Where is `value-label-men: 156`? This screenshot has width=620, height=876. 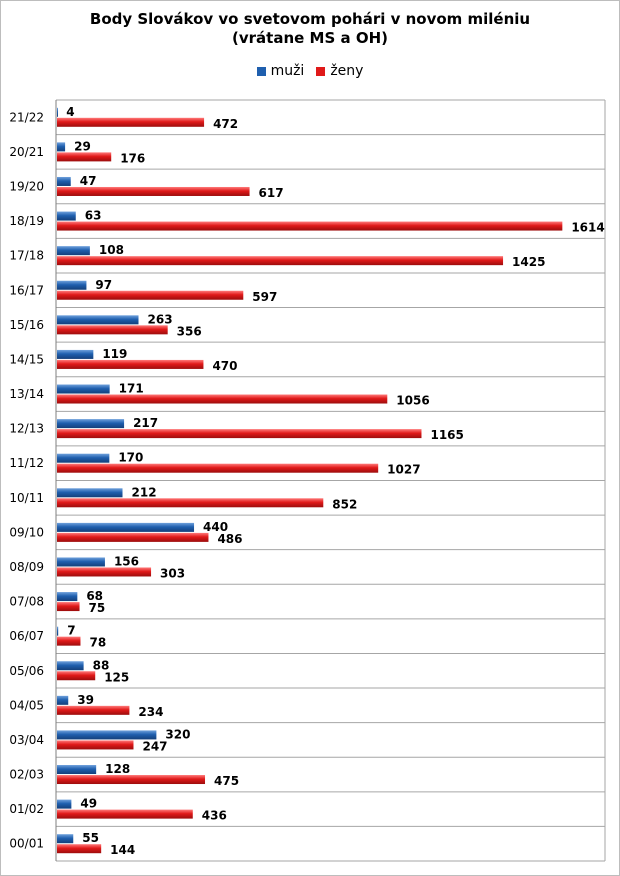 value-label-men: 156 is located at coordinates (126, 561).